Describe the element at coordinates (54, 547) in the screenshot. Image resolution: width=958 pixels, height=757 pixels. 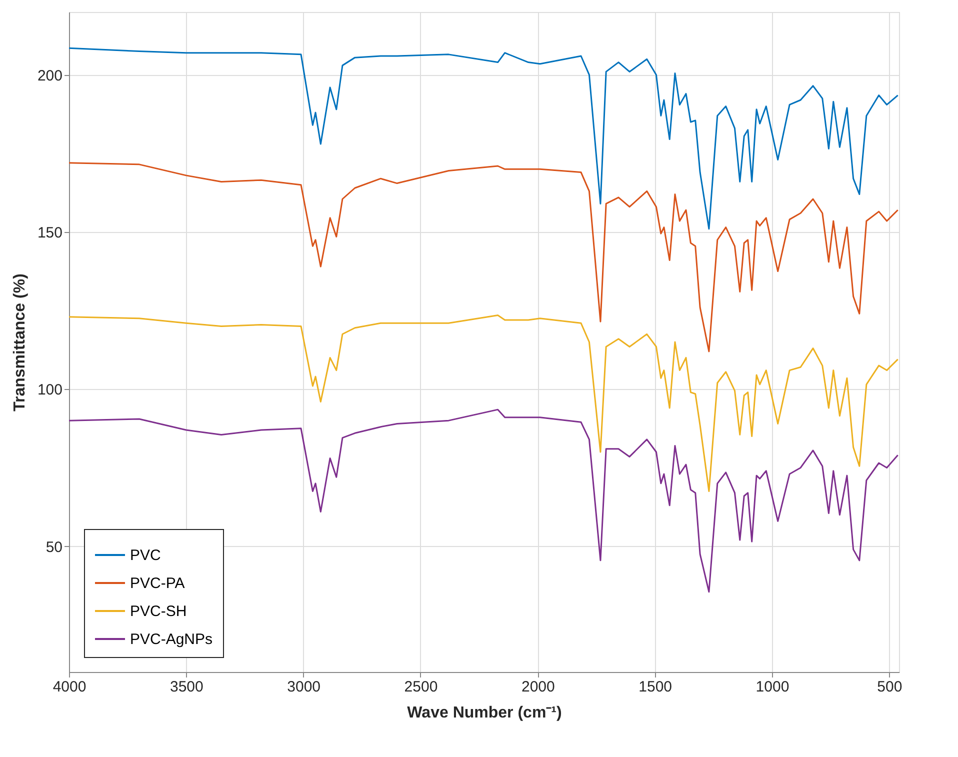
I see `y-tick-label: 50` at that location.